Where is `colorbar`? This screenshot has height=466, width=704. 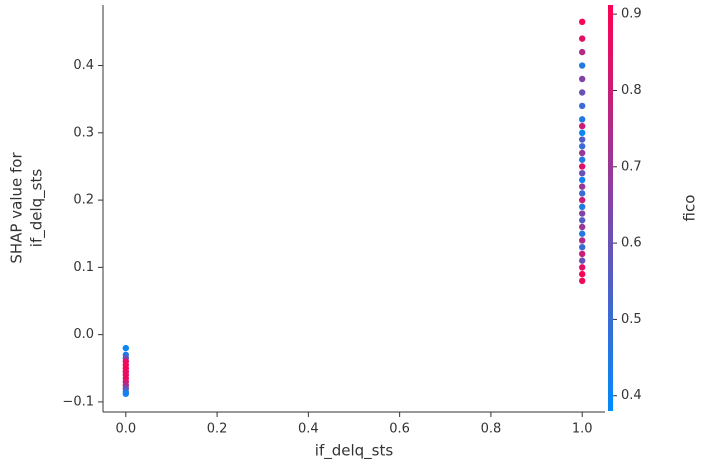
colorbar is located at coordinates (610, 208).